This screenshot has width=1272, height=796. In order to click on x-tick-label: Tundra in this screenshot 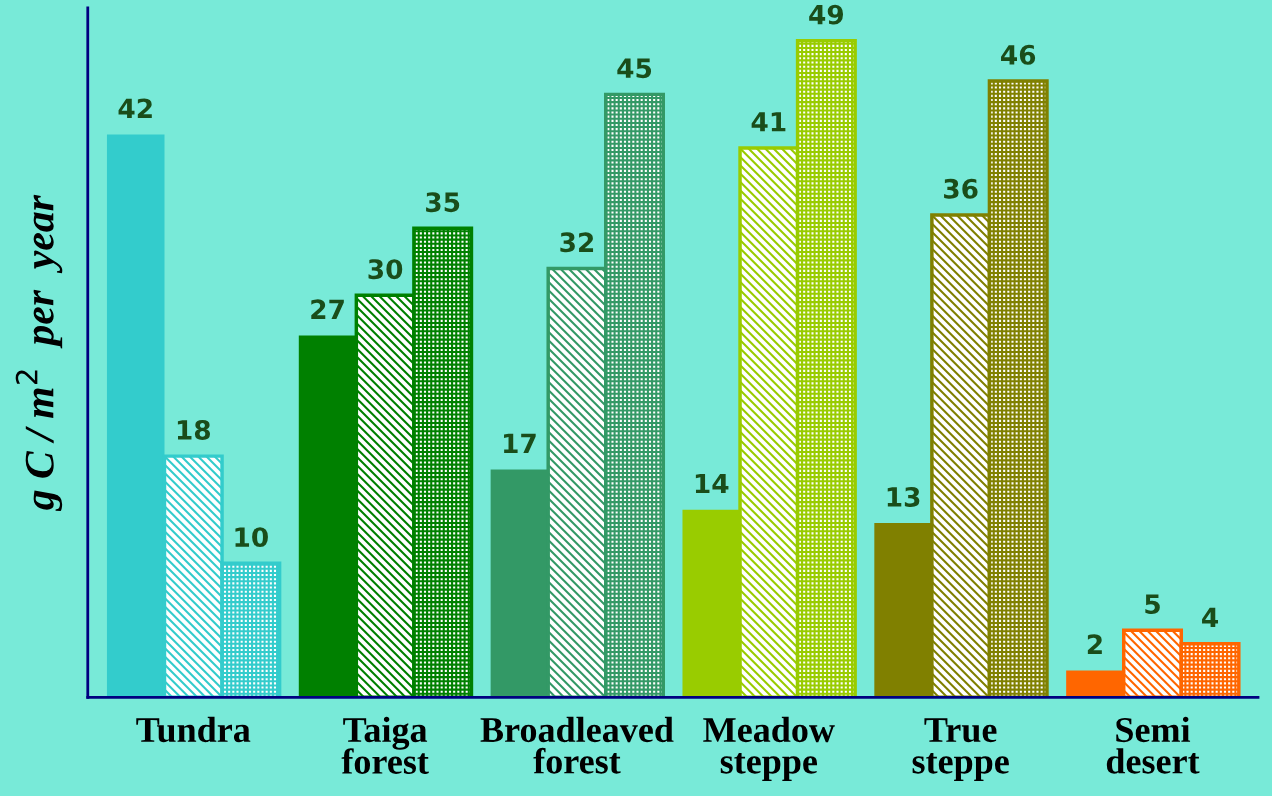, I will do `click(193, 729)`.